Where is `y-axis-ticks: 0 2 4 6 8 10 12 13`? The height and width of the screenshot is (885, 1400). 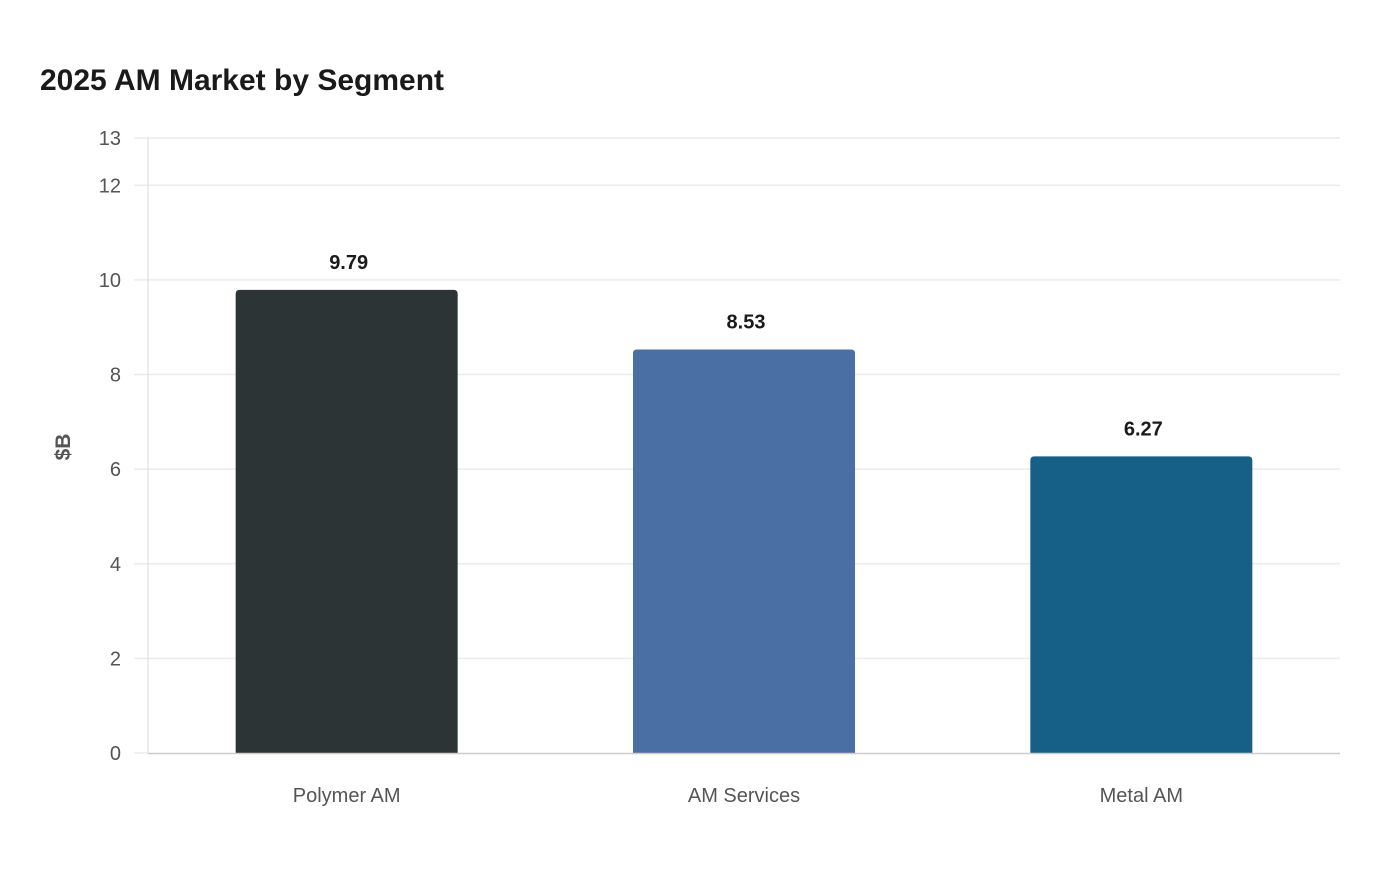
y-axis-ticks: 0 2 4 6 8 10 12 13 is located at coordinates (110, 446).